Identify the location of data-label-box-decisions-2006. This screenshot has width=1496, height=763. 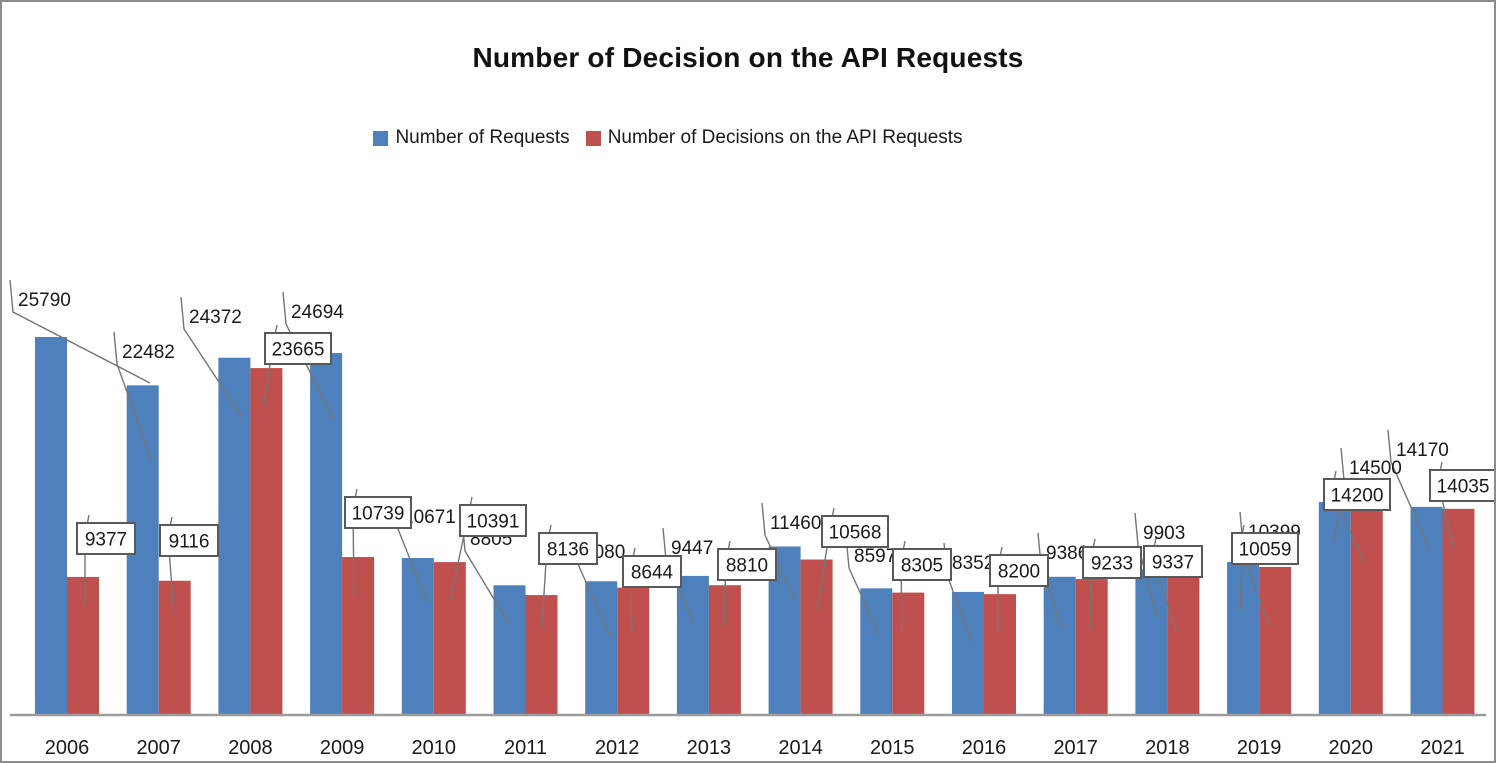
(106, 538).